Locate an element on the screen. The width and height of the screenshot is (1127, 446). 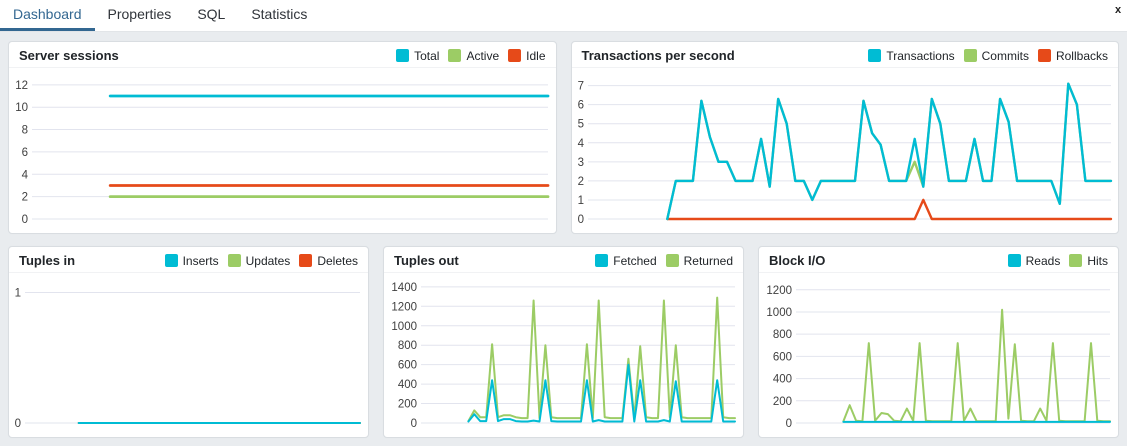
legend-item-inserts: Inserts is located at coordinates (191, 260).